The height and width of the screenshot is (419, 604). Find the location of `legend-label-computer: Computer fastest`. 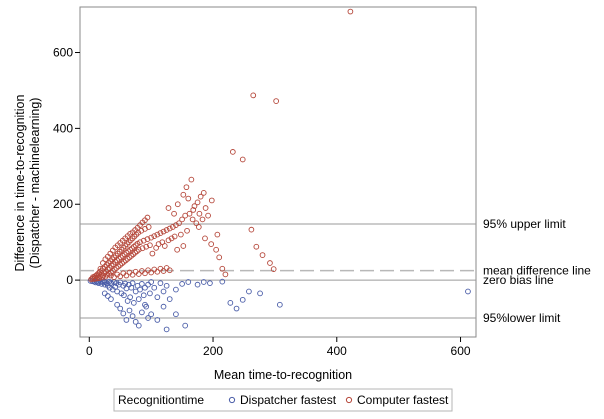

legend-label-computer: Computer fastest is located at coordinates (403, 400).